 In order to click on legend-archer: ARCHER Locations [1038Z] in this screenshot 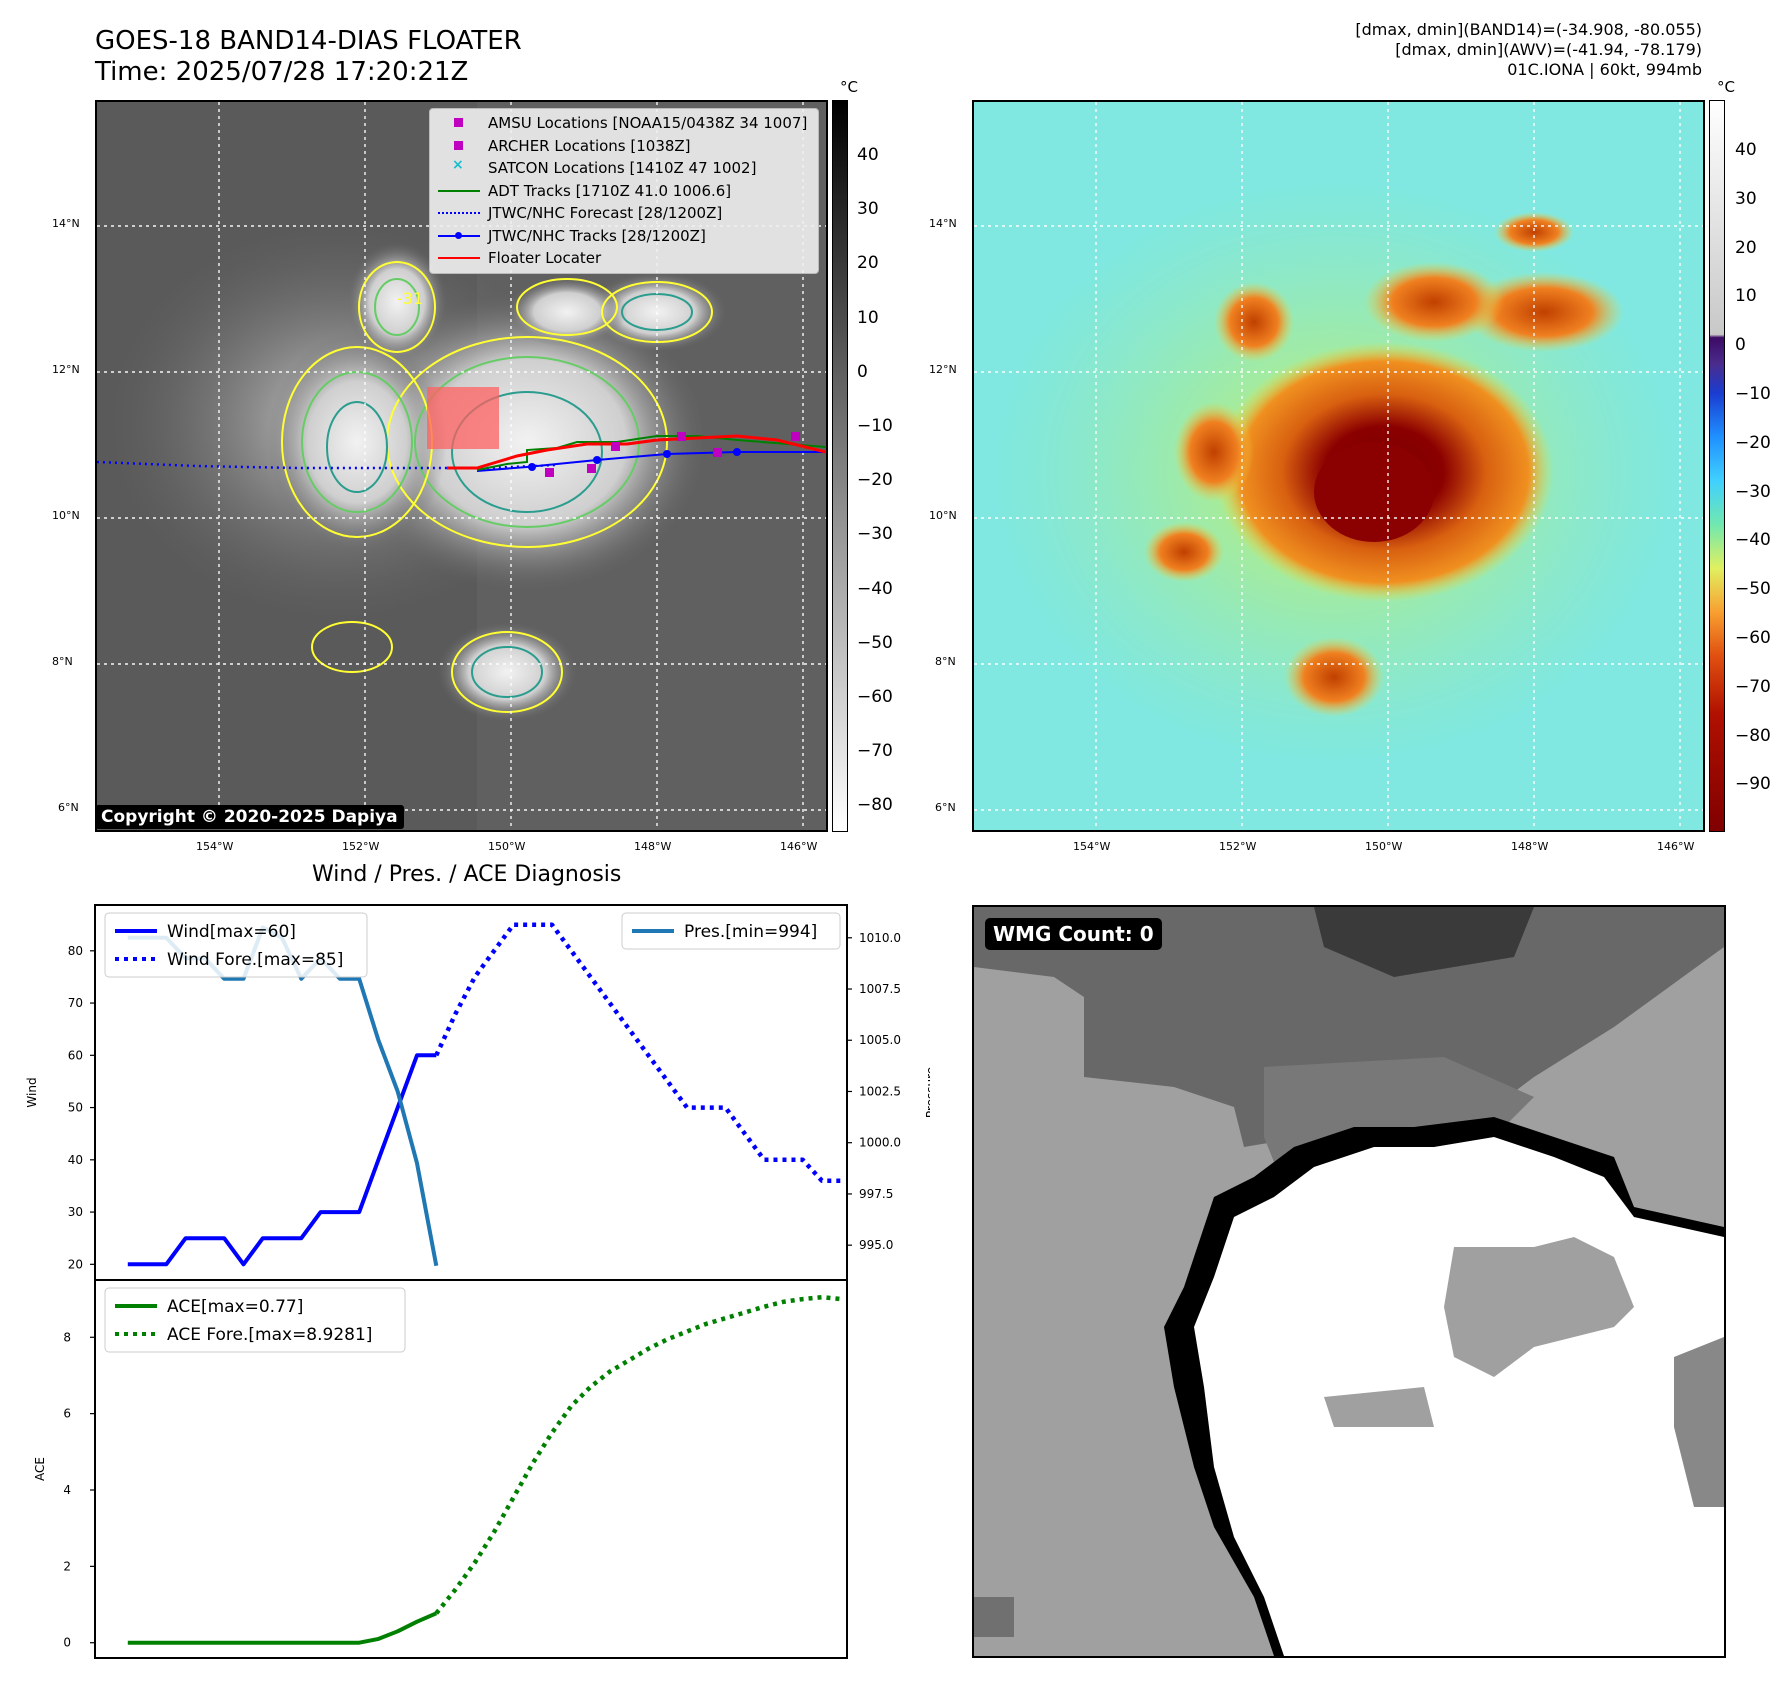, I will do `click(624, 146)`.